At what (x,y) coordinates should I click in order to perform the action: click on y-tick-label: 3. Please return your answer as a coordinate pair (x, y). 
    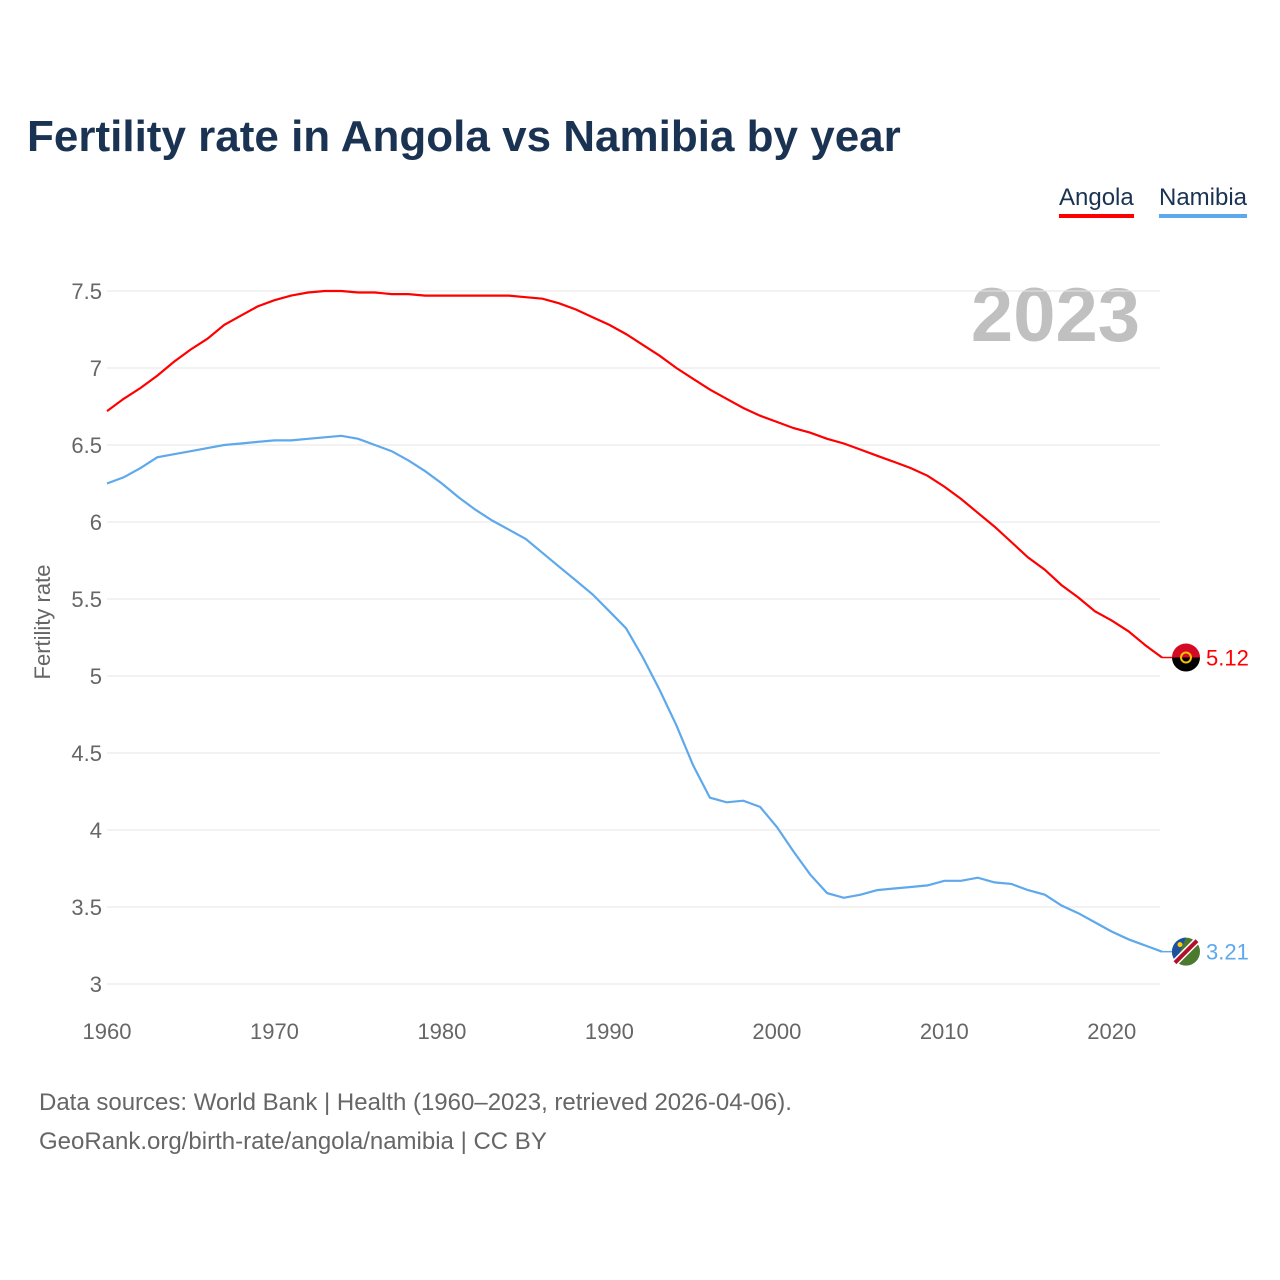
    Looking at the image, I should click on (96, 984).